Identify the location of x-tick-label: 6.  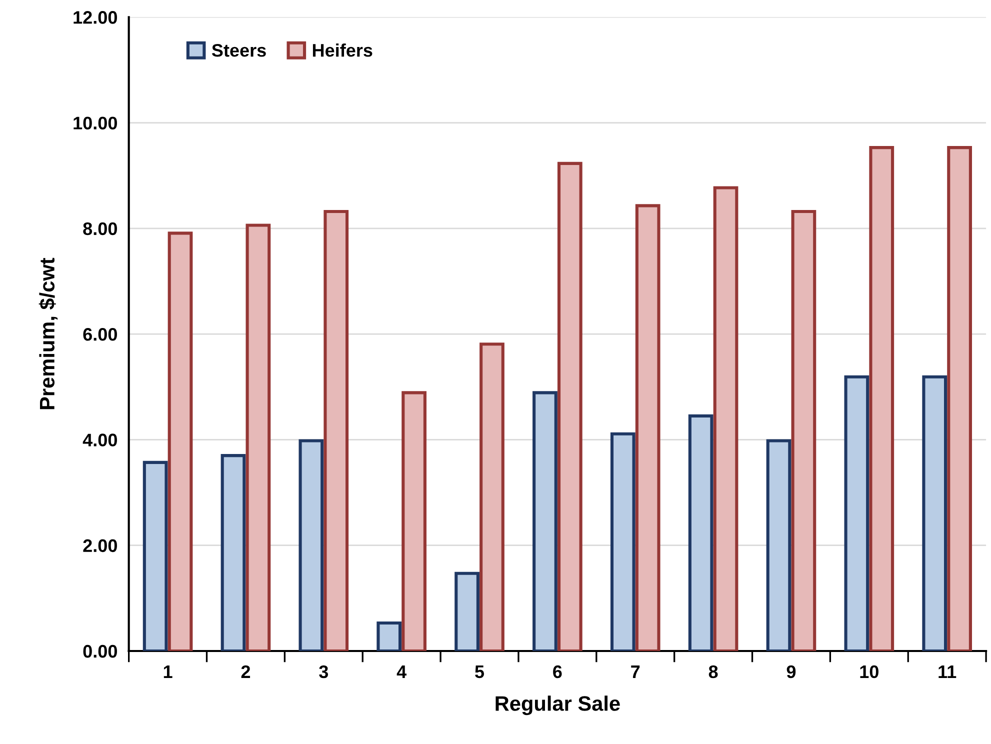
(557, 671).